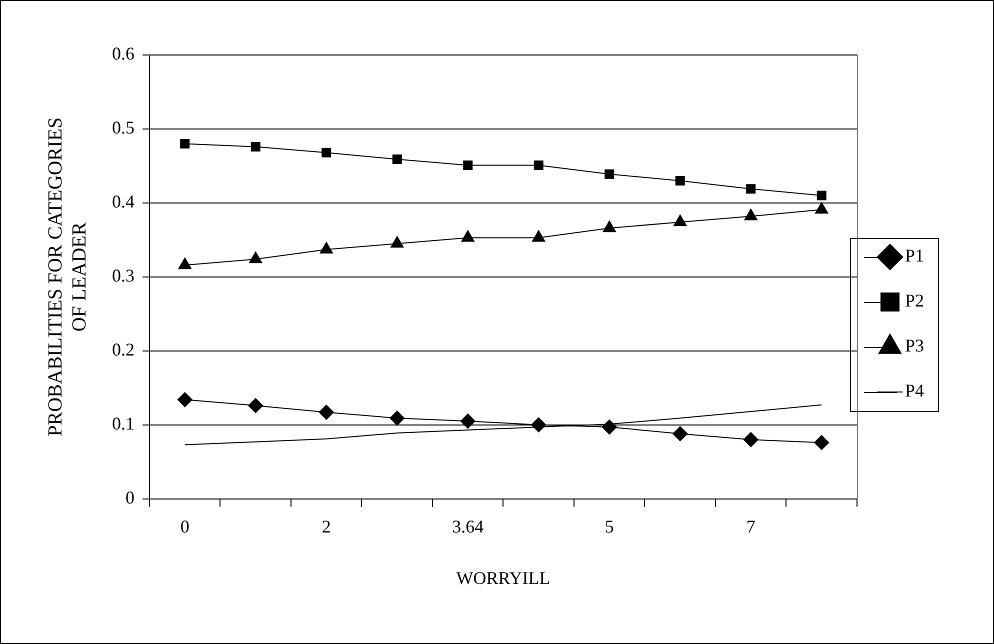 The image size is (994, 644). I want to click on y-tick-label: 0.1, so click(123, 424).